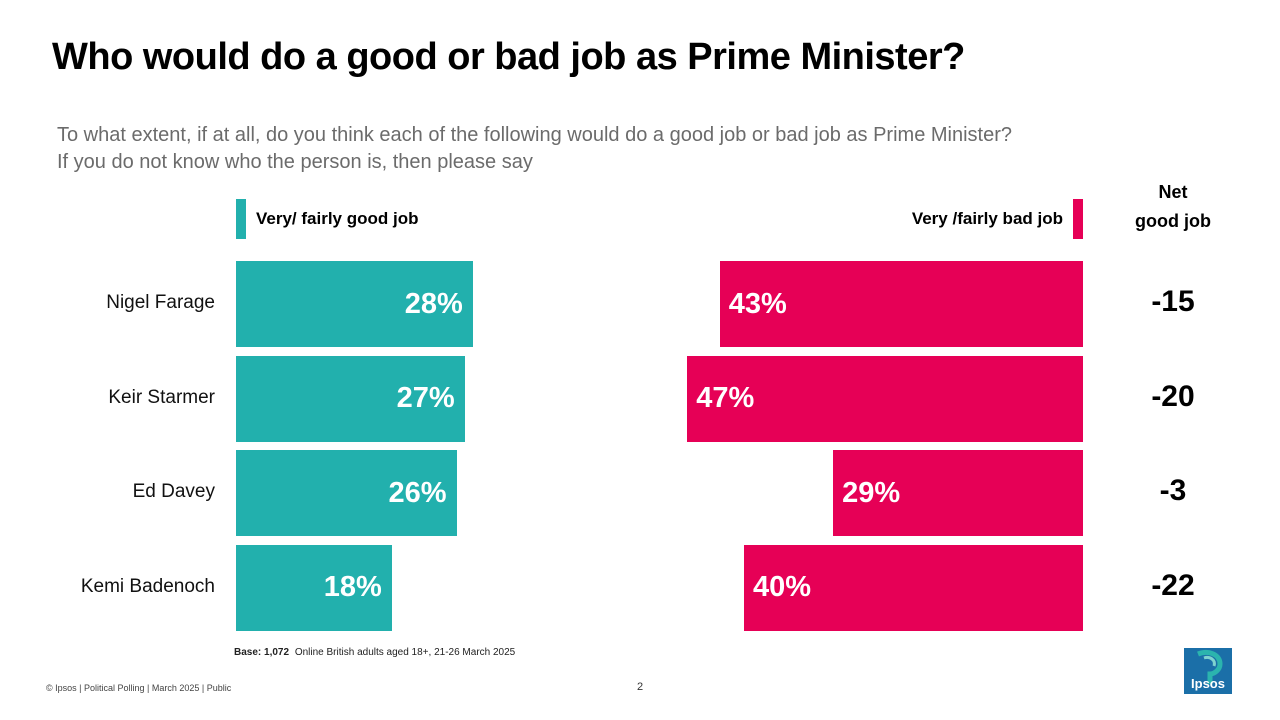 This screenshot has height=720, width=1280. I want to click on legend-good: Very/ fairly good job, so click(327, 219).